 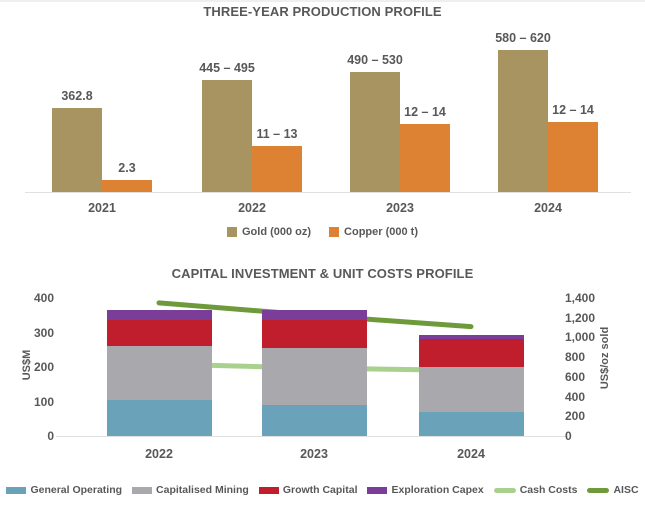 I want to click on left-axis-tick-0: 0, so click(x=50, y=436).